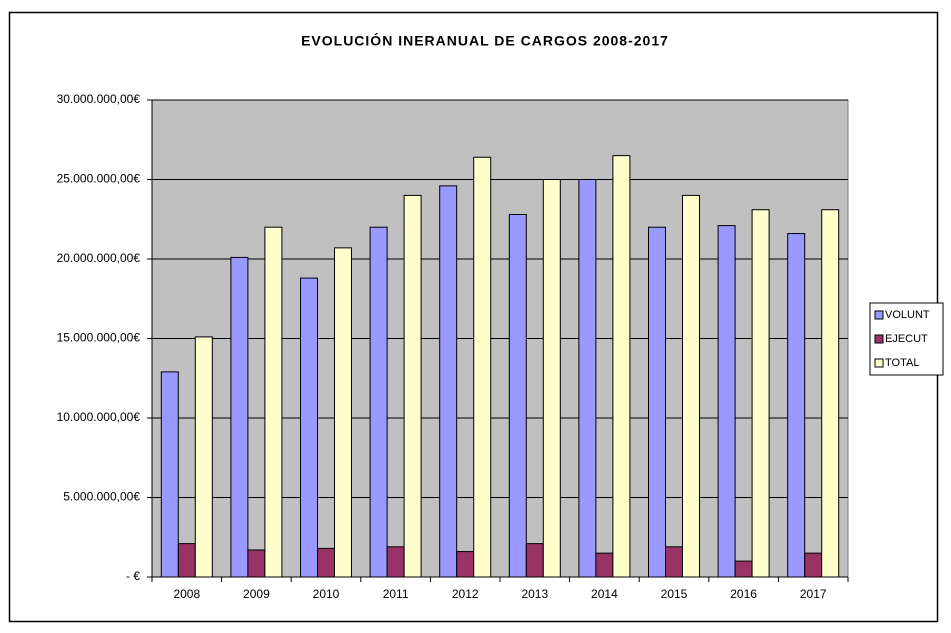  What do you see at coordinates (326, 594) in the screenshot?
I see `x-tick-label: 2010` at bounding box center [326, 594].